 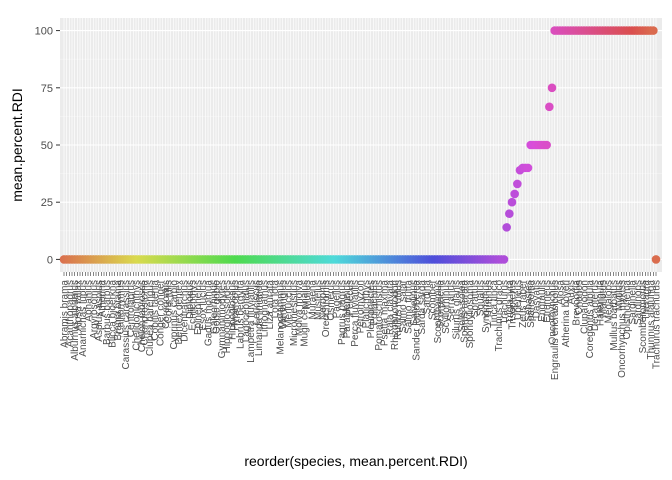 I want to click on x-tick-label: Sardinella, so click(x=633, y=302).